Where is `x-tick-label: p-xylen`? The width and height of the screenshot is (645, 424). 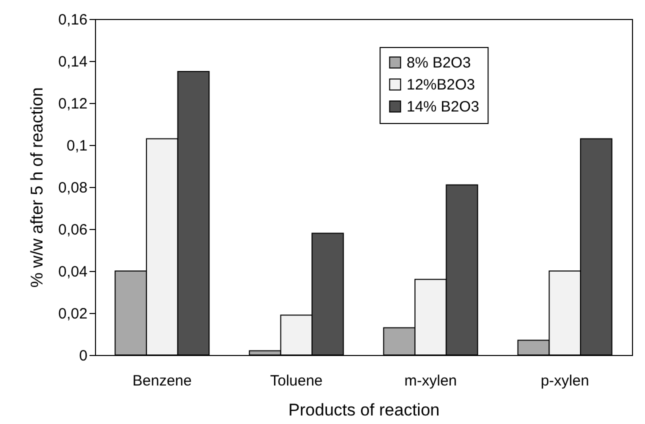
x-tick-label: p-xylen is located at coordinates (565, 381).